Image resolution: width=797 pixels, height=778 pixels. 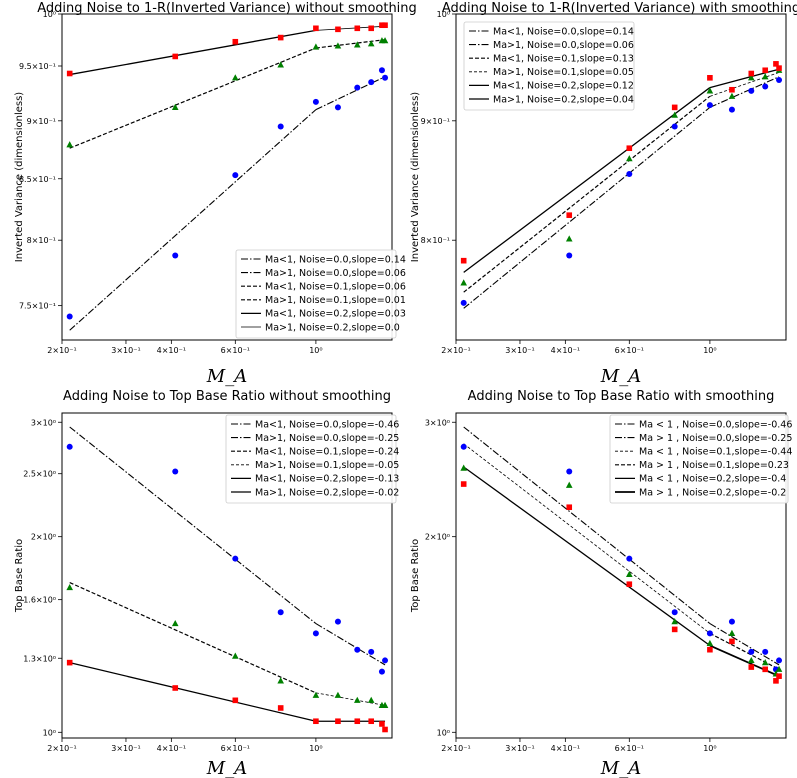 I want to click on legend-entry: Ma < 1 , Noise=0.2,slope=-0.4, so click(x=712, y=479).